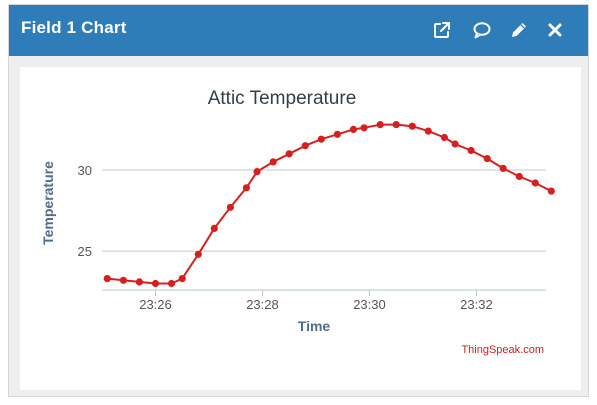 The width and height of the screenshot is (597, 405). I want to click on comment-icon, so click(482, 30).